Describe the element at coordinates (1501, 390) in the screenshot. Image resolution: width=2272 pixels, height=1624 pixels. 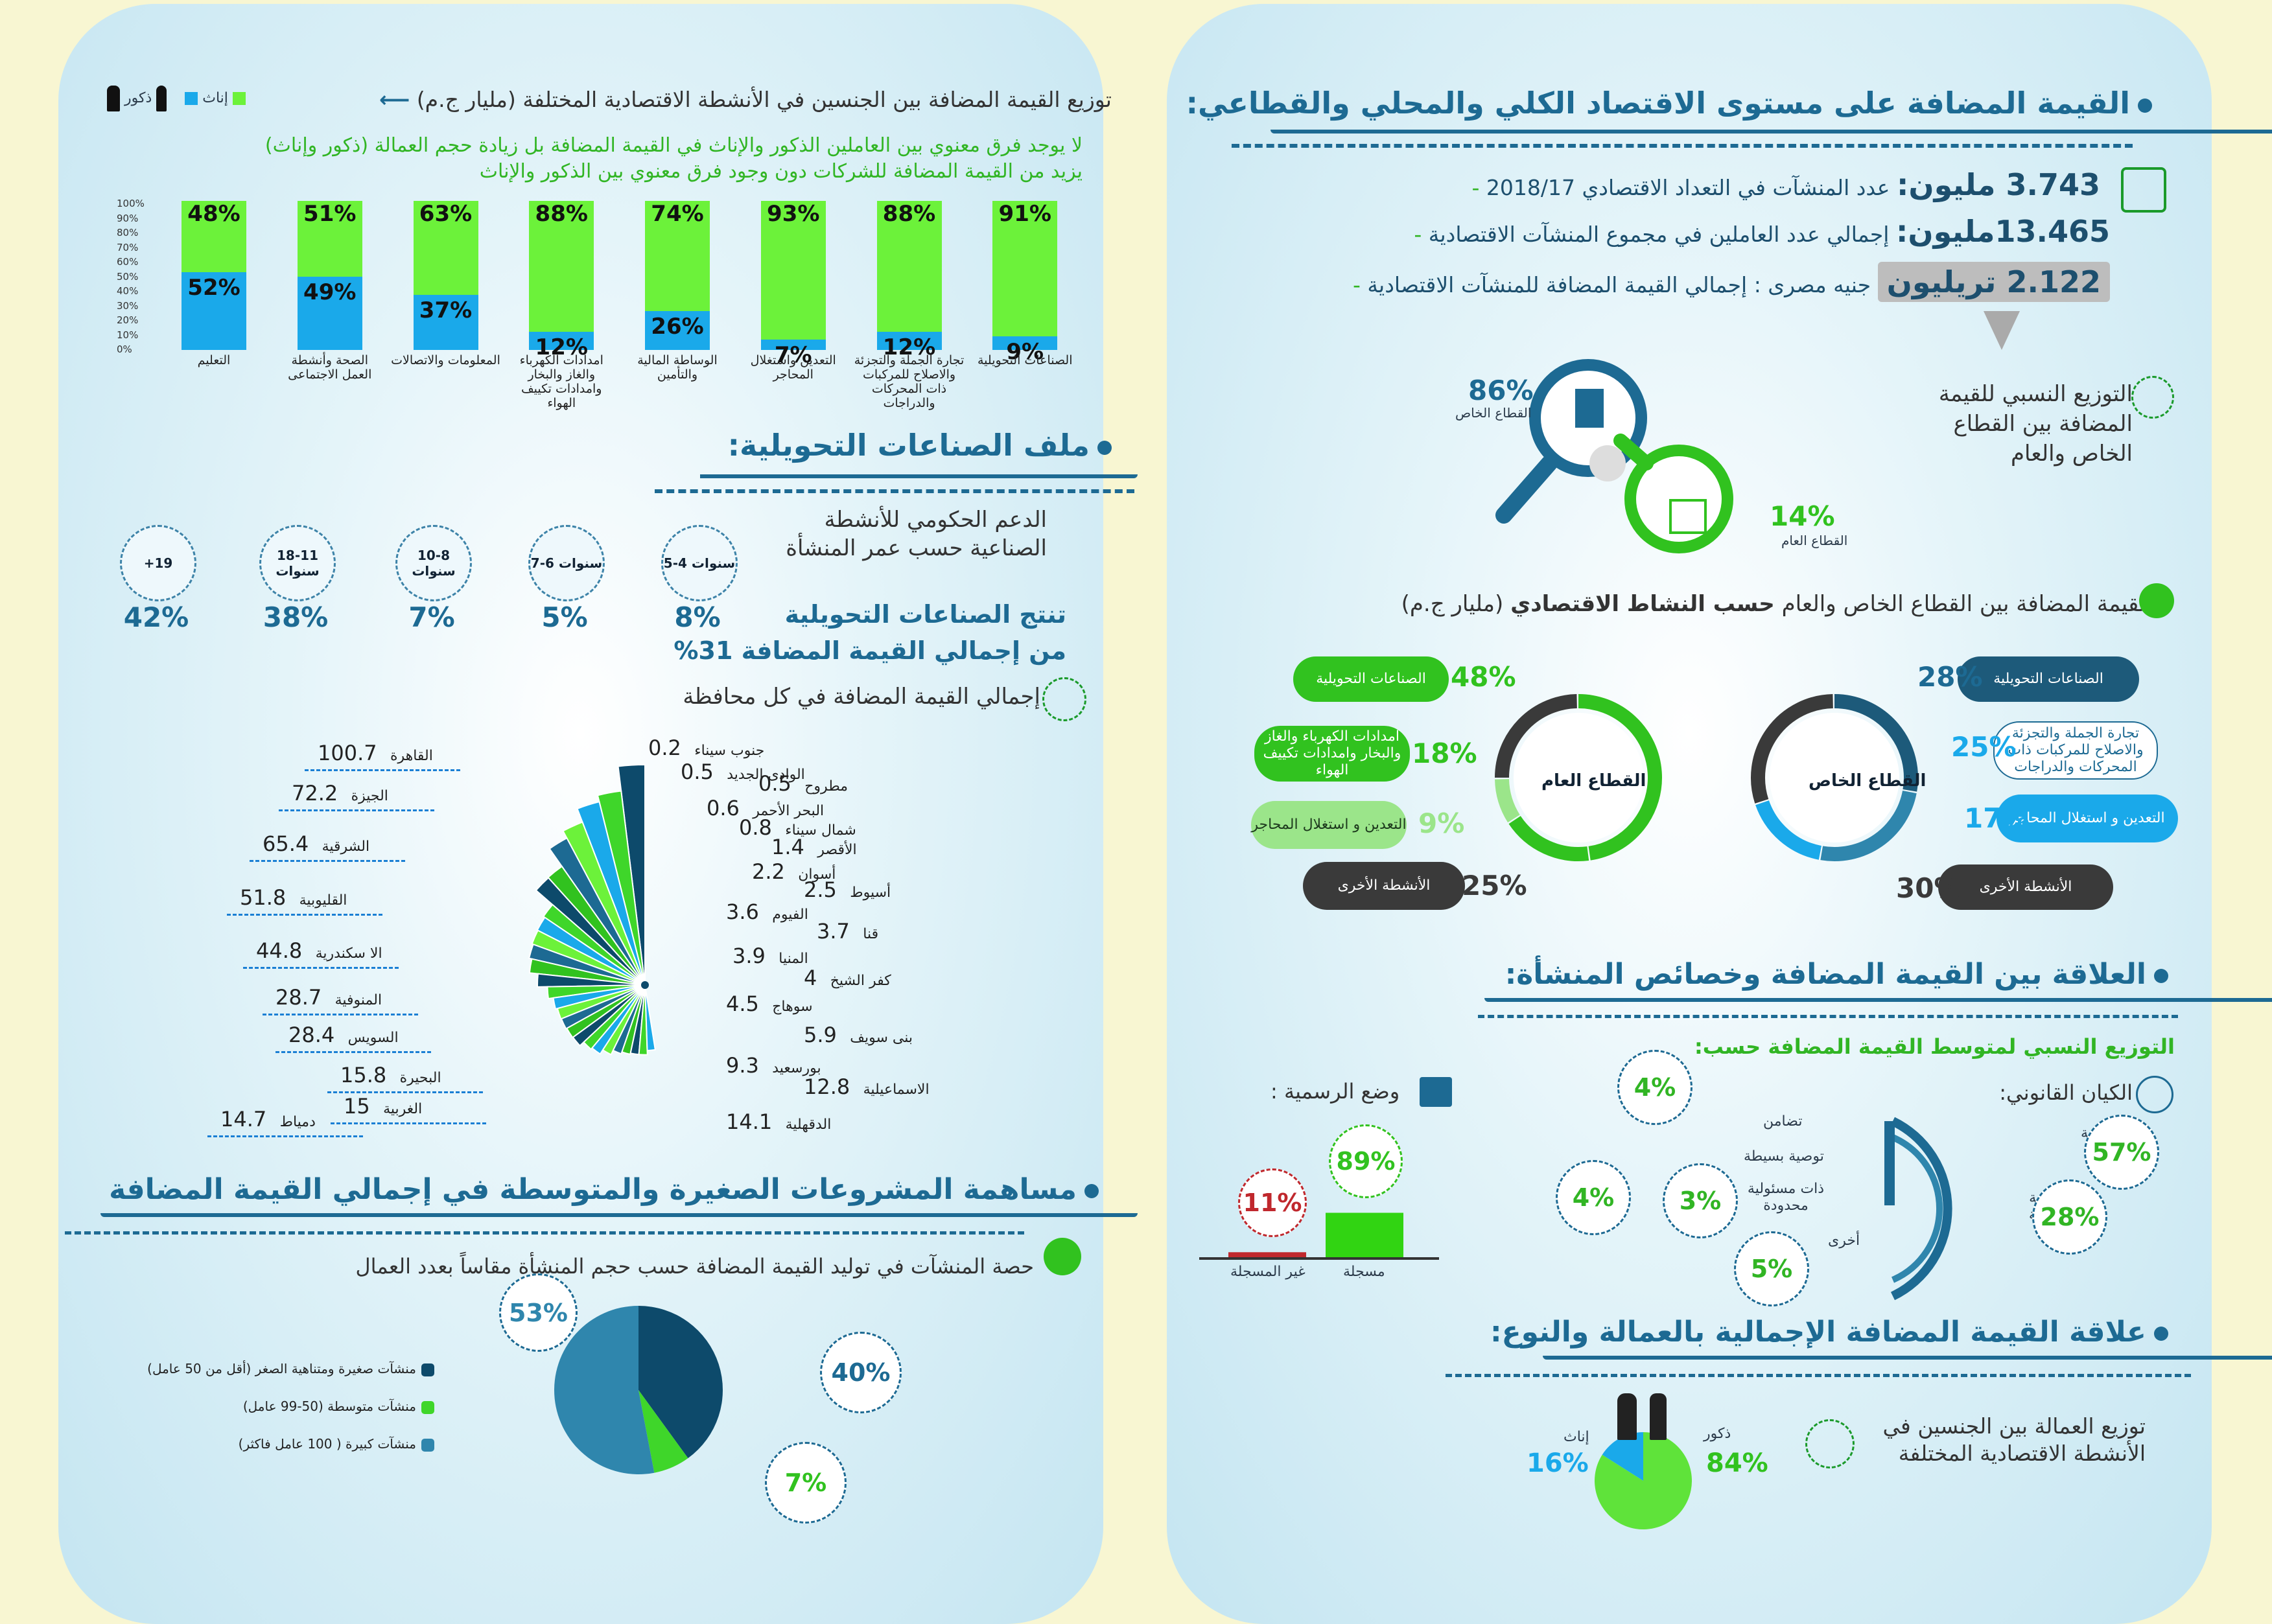
I see `private-sector-pct: 86%` at that location.